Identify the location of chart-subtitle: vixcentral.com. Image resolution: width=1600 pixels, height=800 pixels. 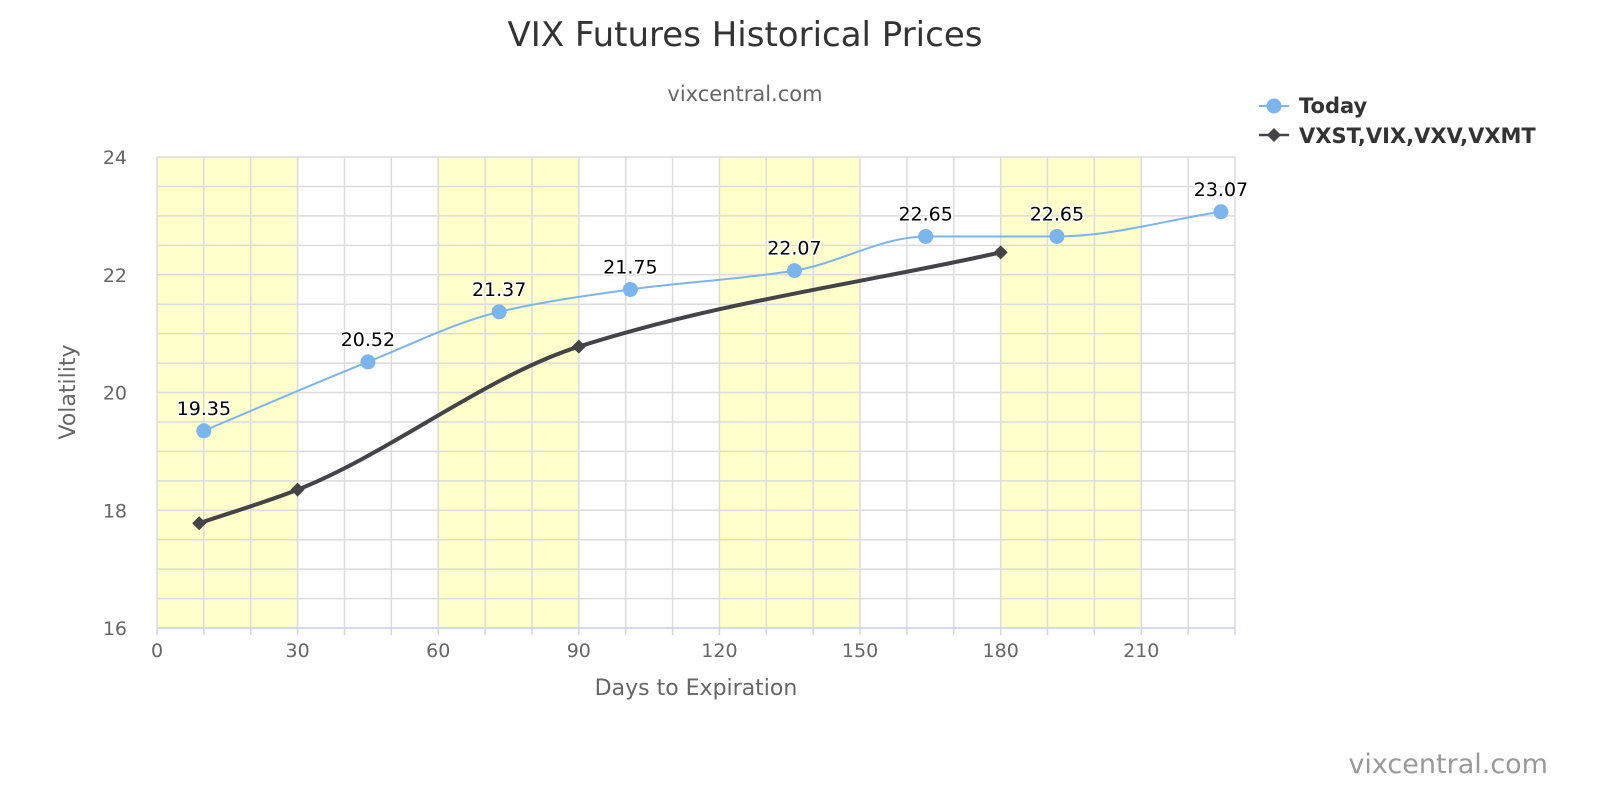
(744, 94).